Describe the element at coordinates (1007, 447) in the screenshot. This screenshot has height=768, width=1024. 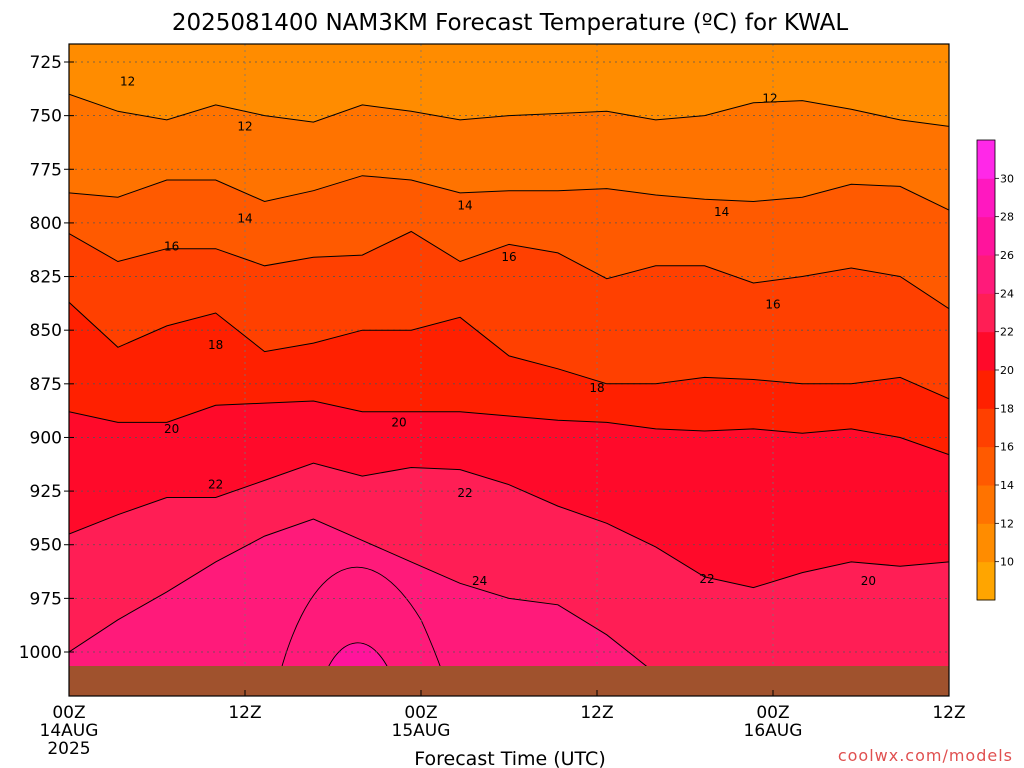
I see `colorbar-label: 16` at that location.